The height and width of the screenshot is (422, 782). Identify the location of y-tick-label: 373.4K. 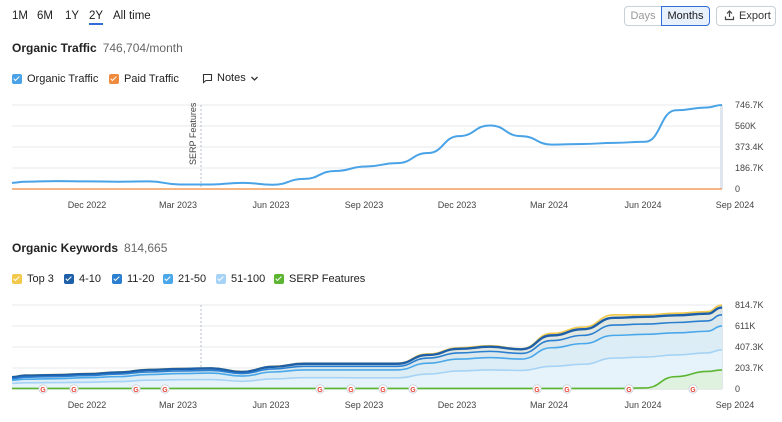
(749, 147).